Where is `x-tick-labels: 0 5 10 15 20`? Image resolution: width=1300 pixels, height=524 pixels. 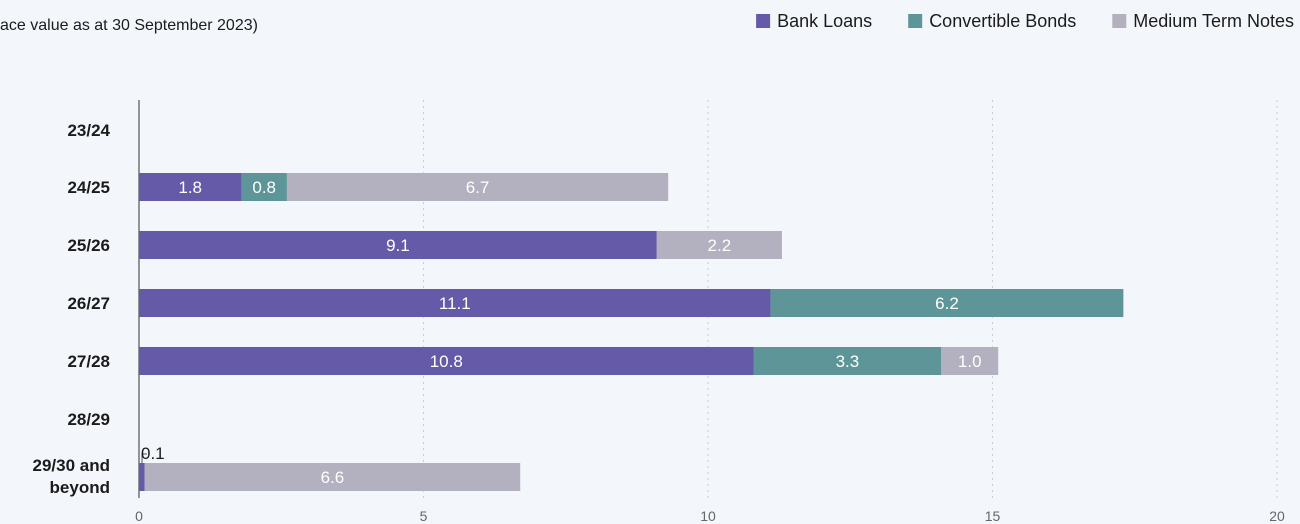
x-tick-labels: 0 5 10 15 20 is located at coordinates (710, 516).